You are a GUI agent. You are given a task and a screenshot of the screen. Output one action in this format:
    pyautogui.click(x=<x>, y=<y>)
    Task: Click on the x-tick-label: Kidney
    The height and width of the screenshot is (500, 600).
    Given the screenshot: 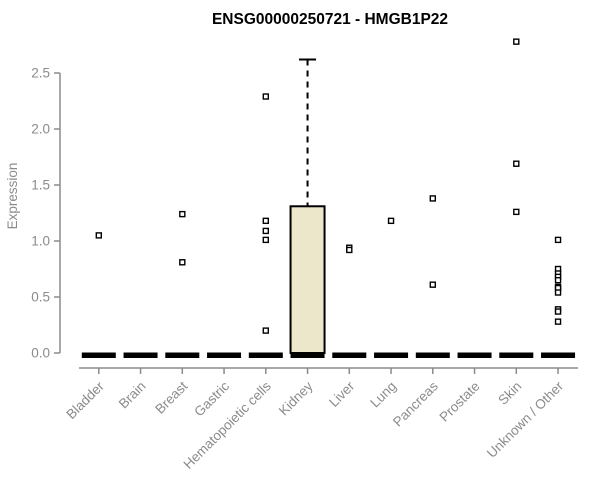 What is the action you would take?
    pyautogui.click(x=296, y=398)
    